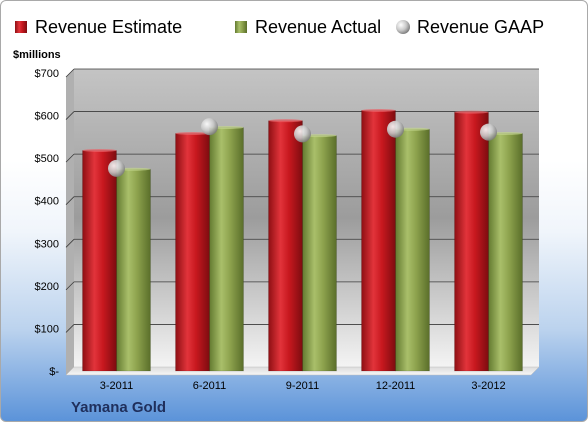  I want to click on legend-label: Revenue Actual, so click(318, 27).